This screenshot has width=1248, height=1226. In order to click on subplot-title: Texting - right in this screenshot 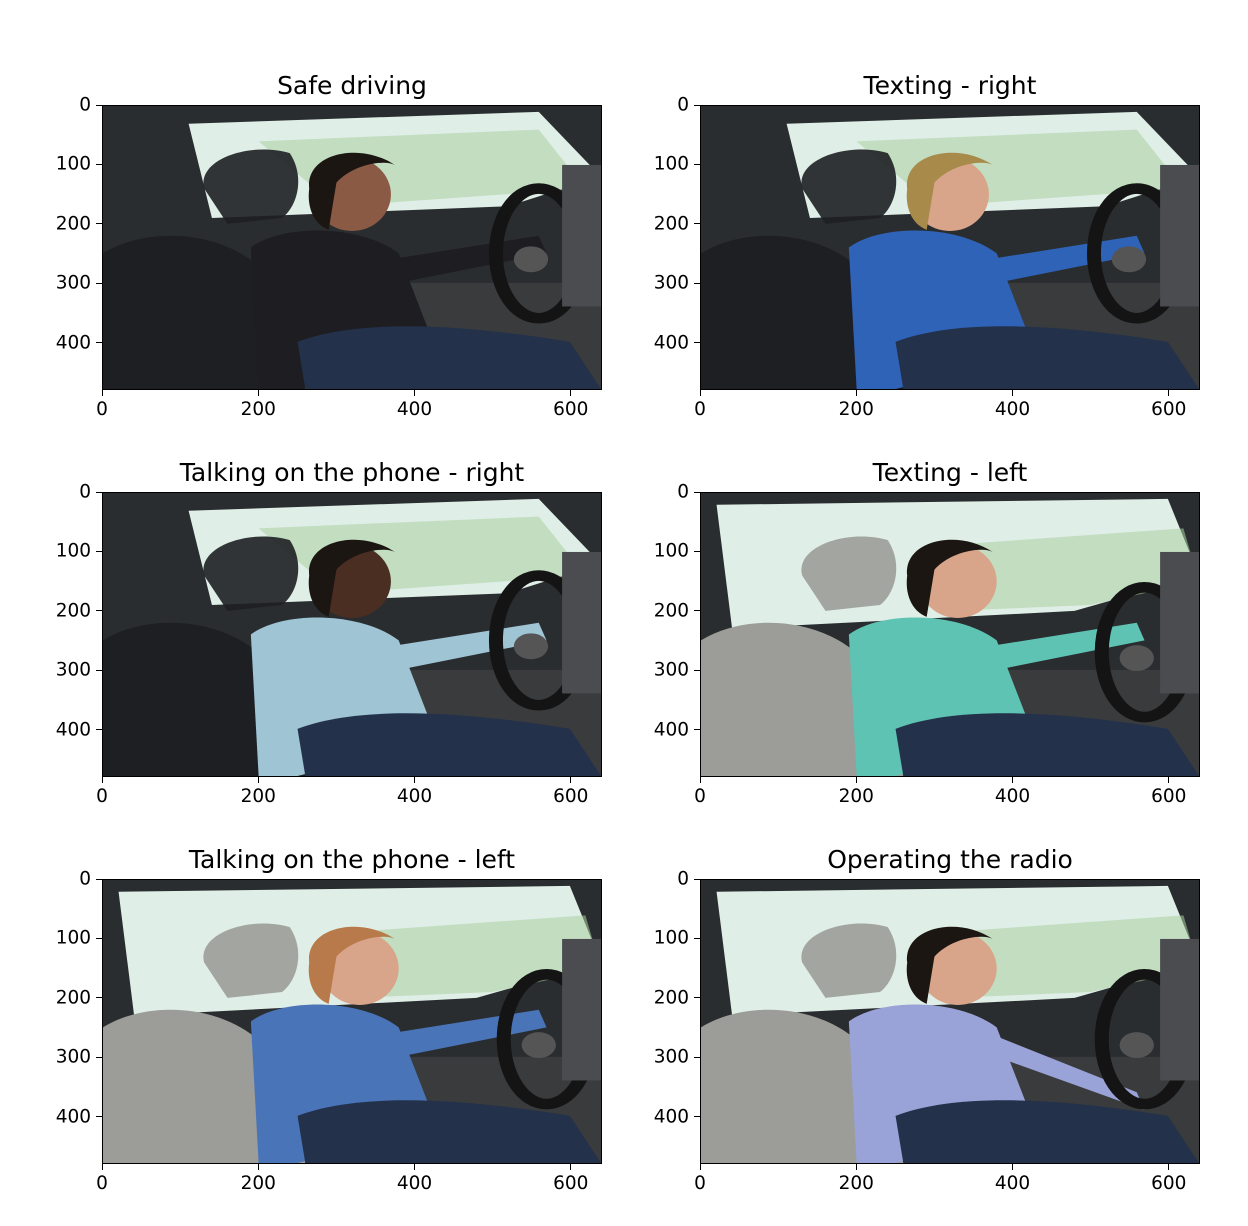, I will do `click(950, 85)`.